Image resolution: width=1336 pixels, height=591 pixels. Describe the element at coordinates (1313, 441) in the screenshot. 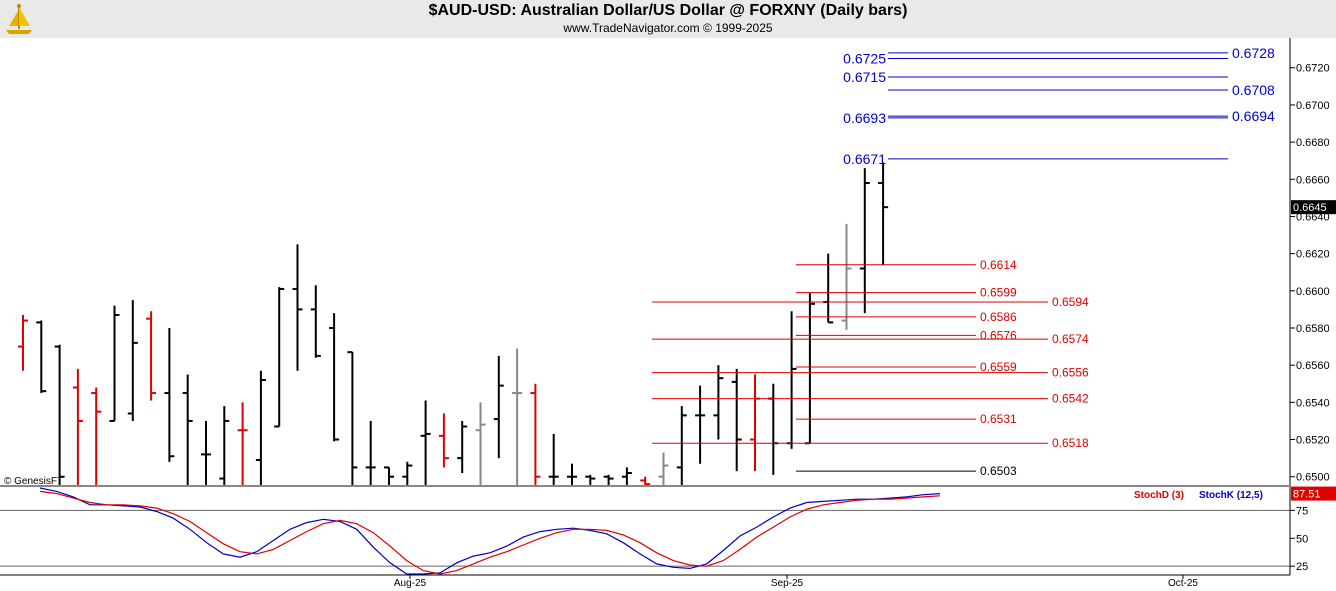

I see `price-tick-label: 0.6520` at that location.